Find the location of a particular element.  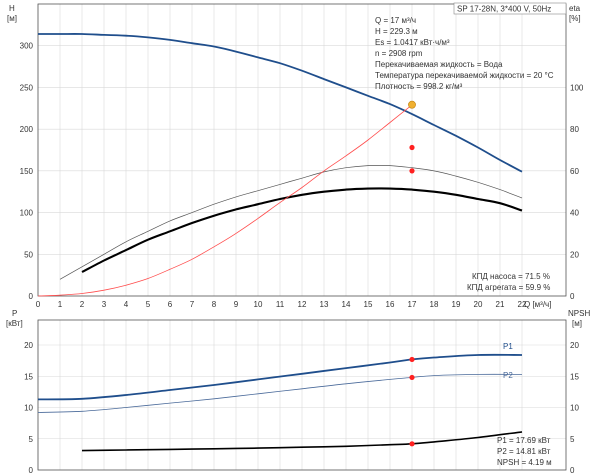

p1-value-note: P1 = 17.69 кВт is located at coordinates (524, 440).